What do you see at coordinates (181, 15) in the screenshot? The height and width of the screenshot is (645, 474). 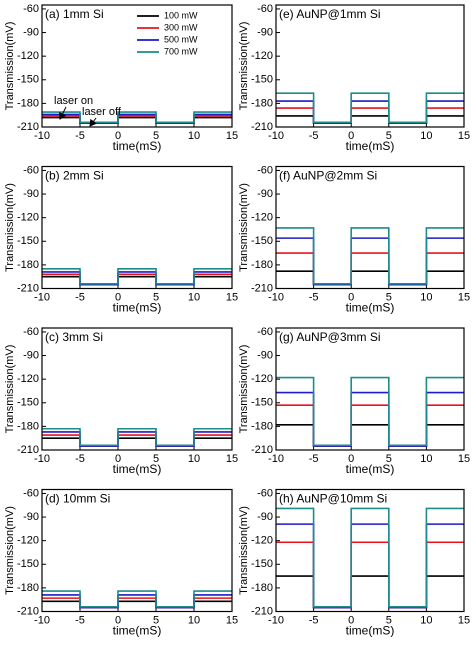 I see `legend-label: 100 mW` at bounding box center [181, 15].